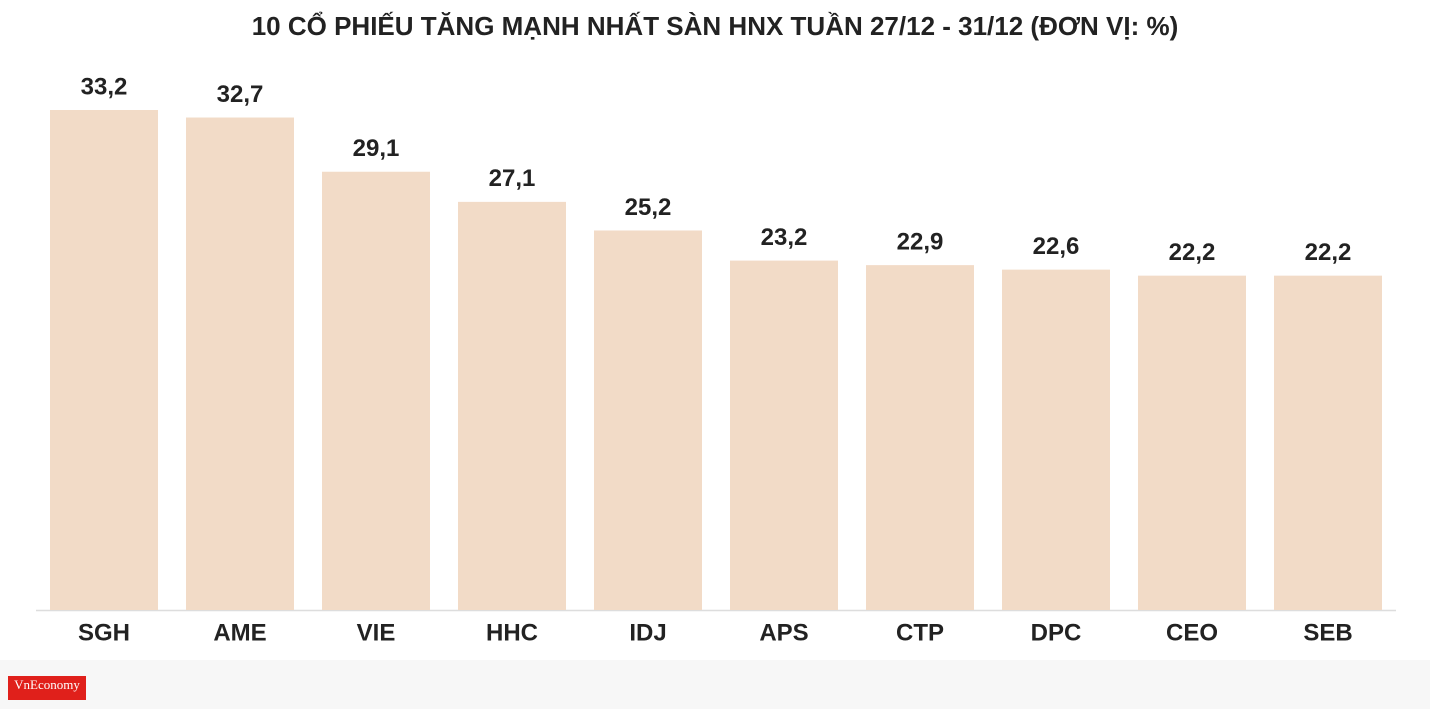  What do you see at coordinates (648, 207) in the screenshot?
I see `value-label: 25,2` at bounding box center [648, 207].